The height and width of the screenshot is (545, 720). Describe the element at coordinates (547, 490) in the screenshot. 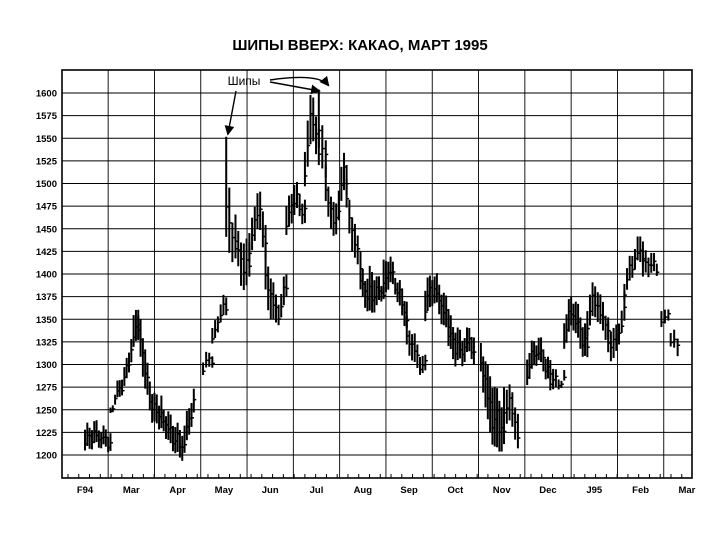

I see `x-tick-label: Dec` at that location.